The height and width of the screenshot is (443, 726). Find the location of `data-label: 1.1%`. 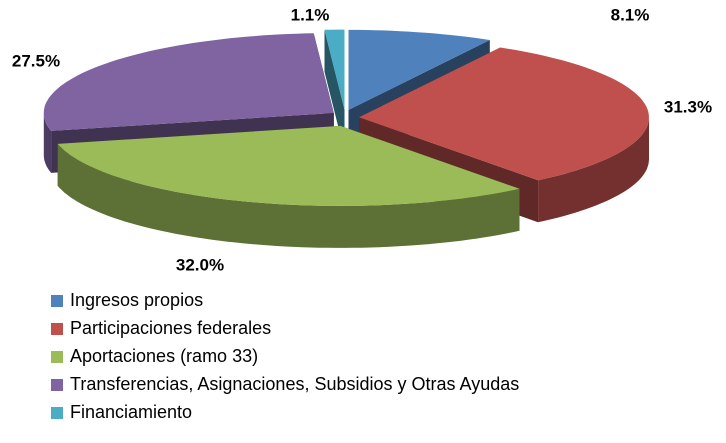

data-label: 1.1% is located at coordinates (310, 14).